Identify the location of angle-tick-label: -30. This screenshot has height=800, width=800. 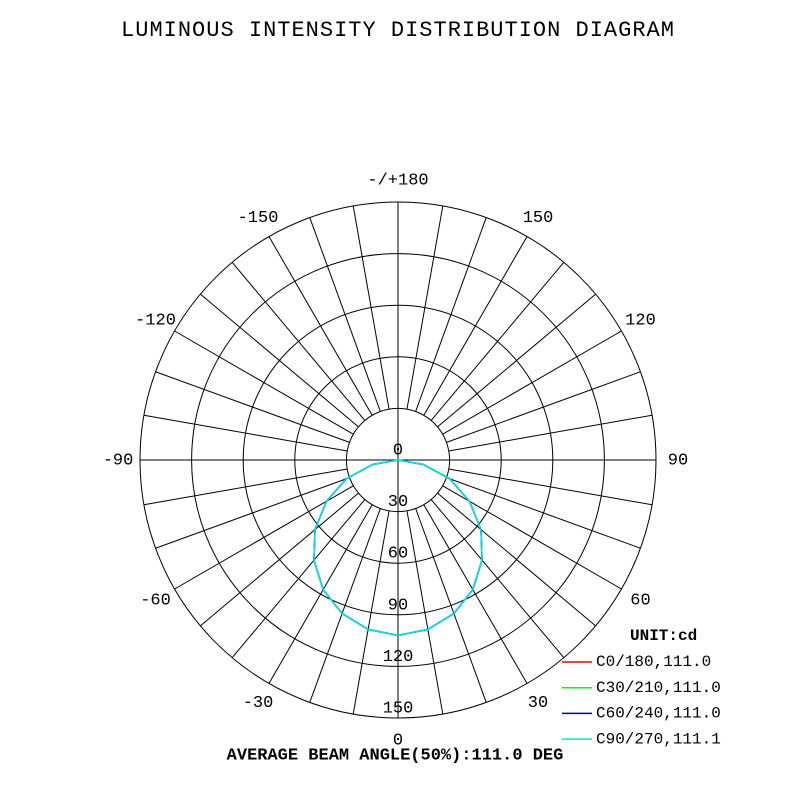
(258, 703).